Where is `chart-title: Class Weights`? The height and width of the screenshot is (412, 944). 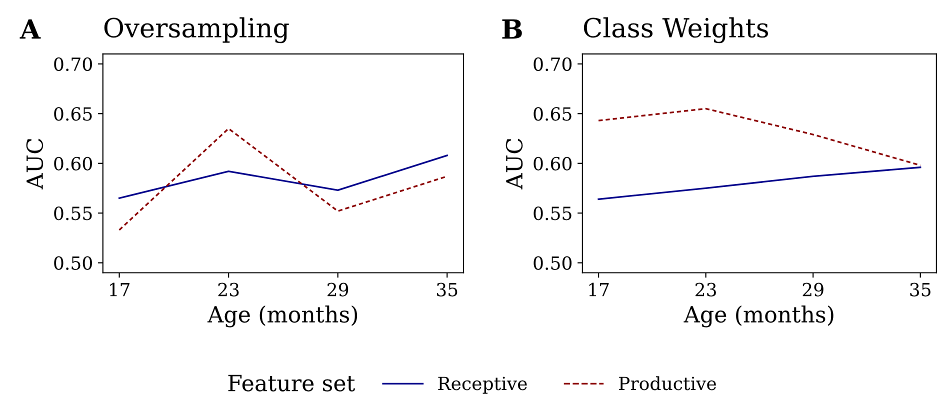 chart-title: Class Weights is located at coordinates (676, 30).